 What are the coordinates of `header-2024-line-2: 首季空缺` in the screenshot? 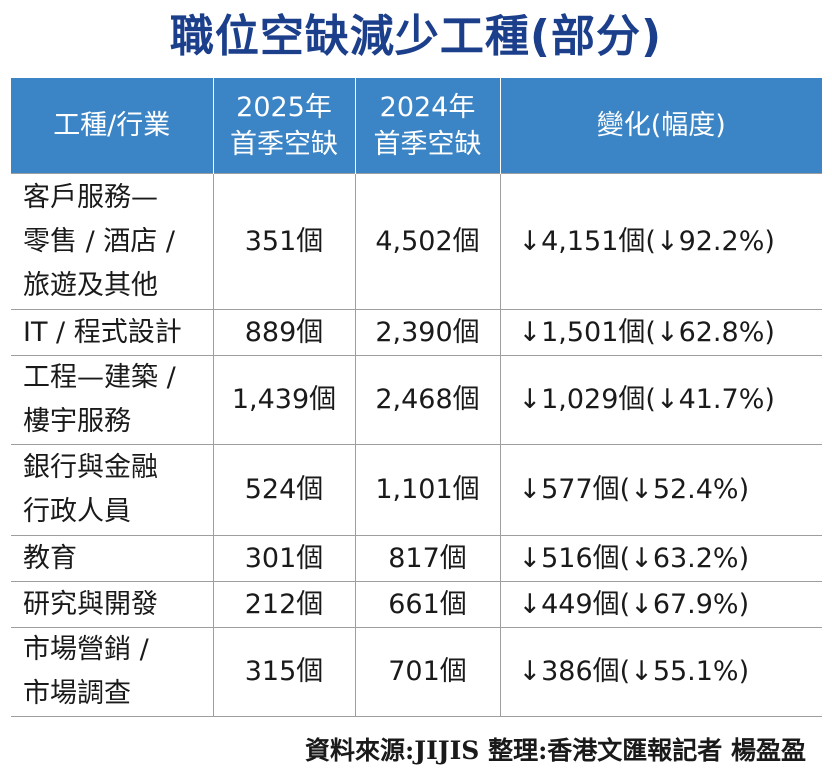 It's located at (427, 144).